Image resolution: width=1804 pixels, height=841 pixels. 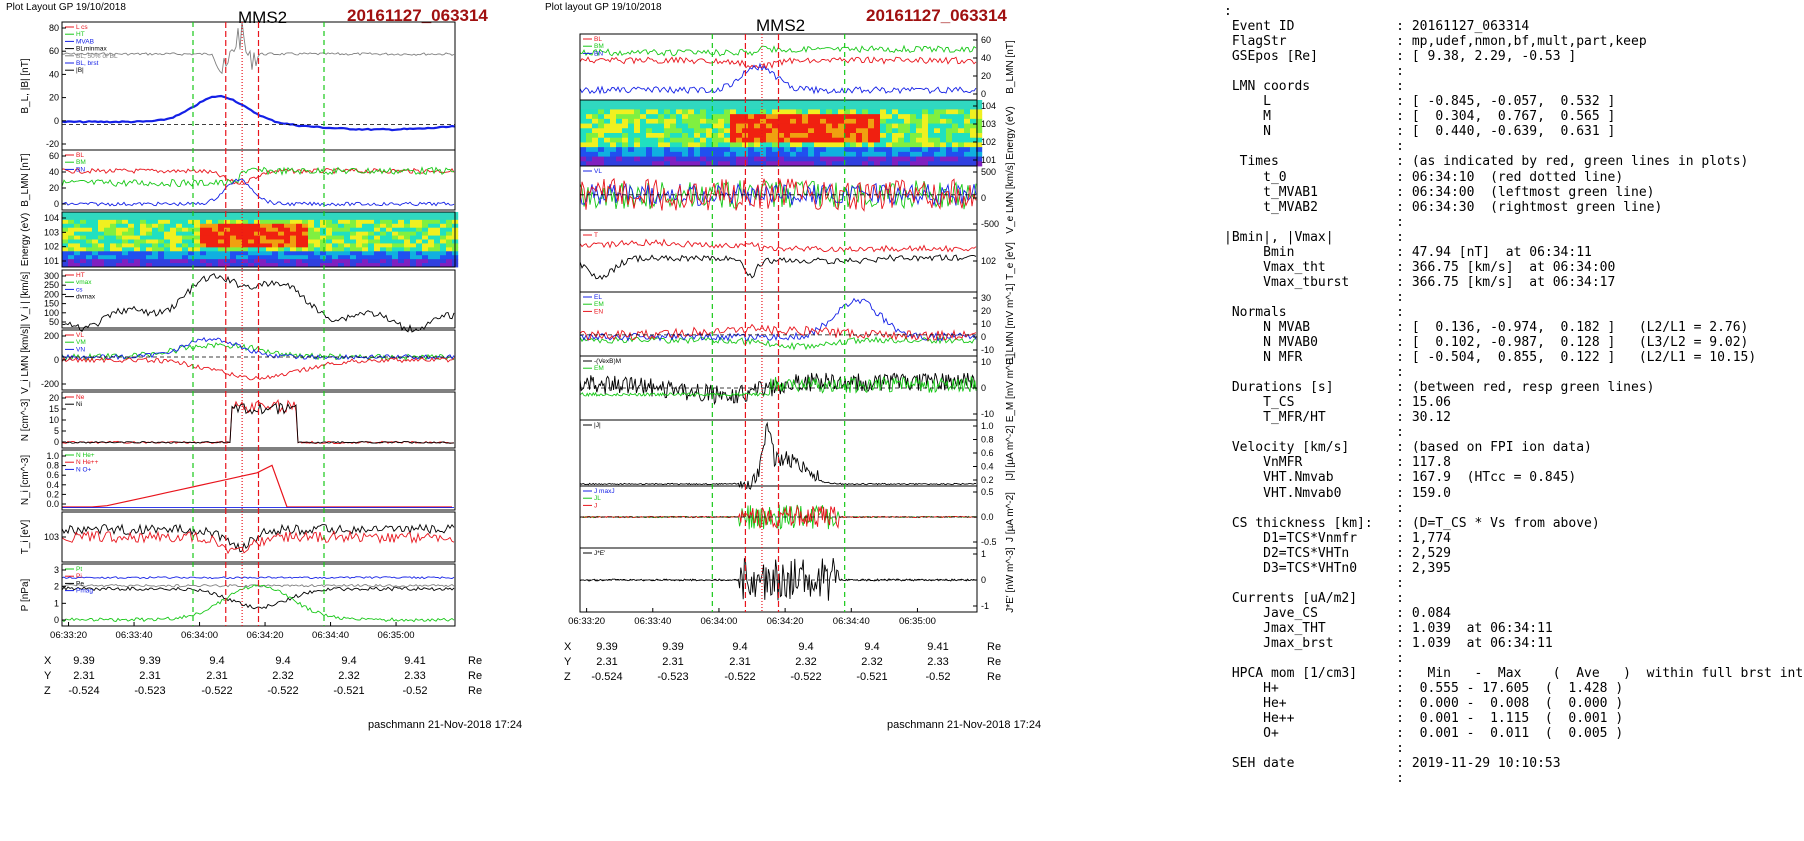 I want to click on position-value: 2.32, so click(x=806, y=662).